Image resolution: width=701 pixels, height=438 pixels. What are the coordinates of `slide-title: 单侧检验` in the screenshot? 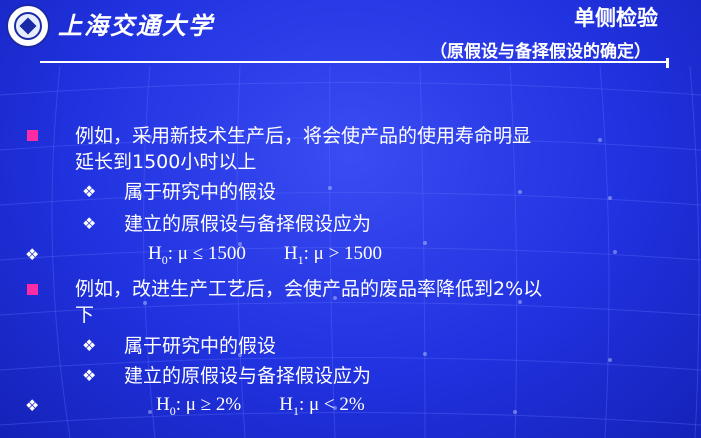 It's located at (616, 18).